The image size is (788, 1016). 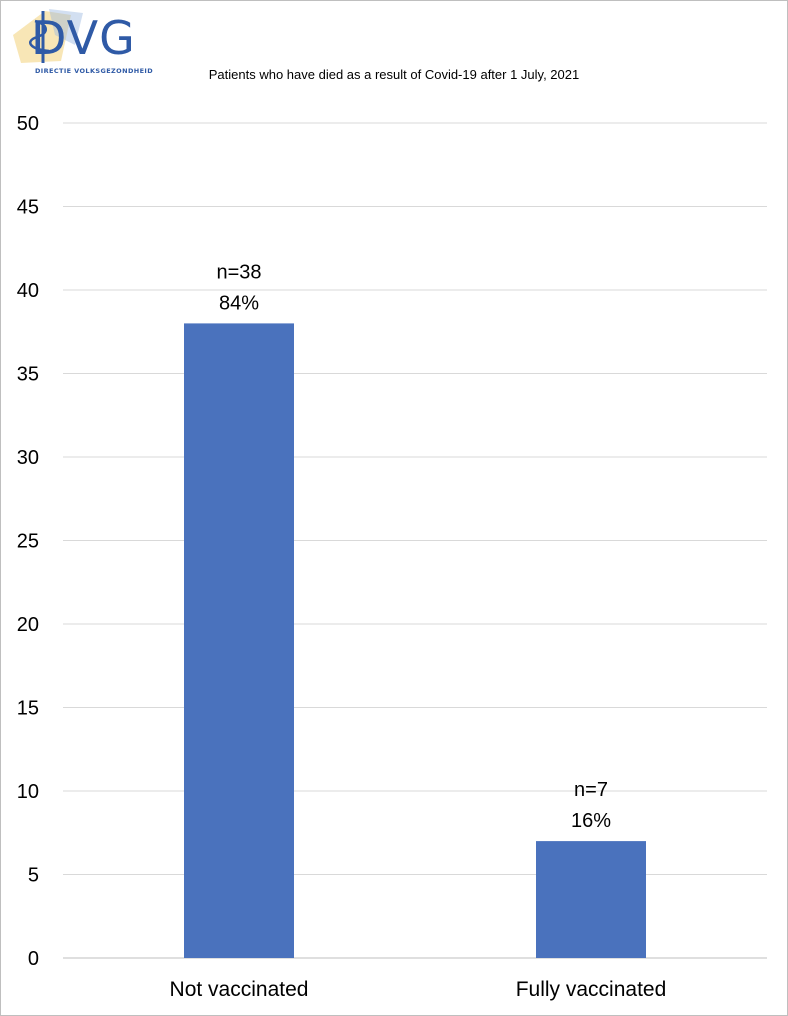 I want to click on y-tick-label: 5, so click(x=33, y=876).